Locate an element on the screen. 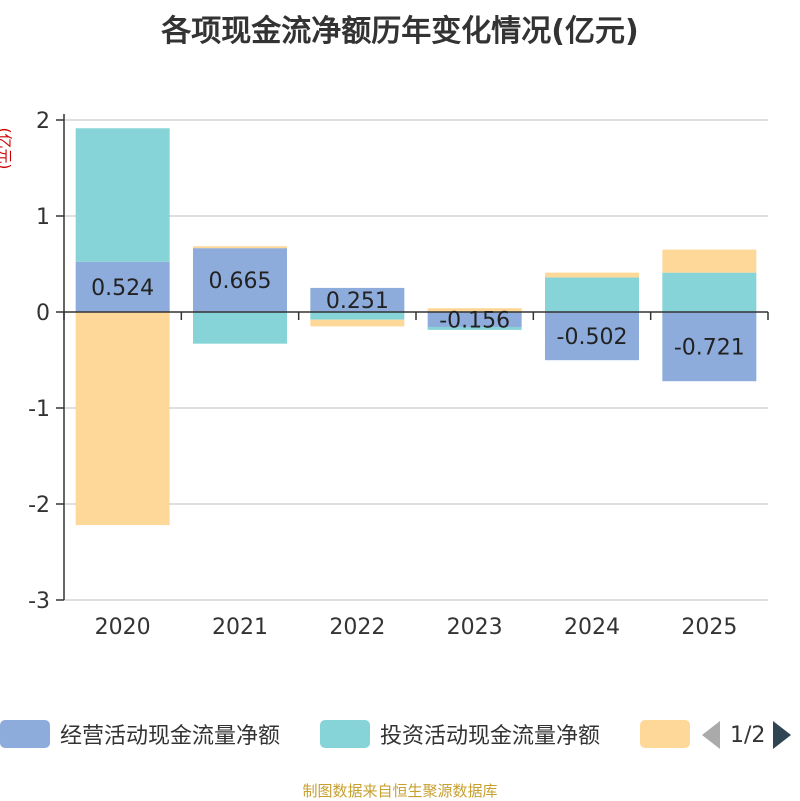  y-tick-label: 1 is located at coordinates (43, 217).